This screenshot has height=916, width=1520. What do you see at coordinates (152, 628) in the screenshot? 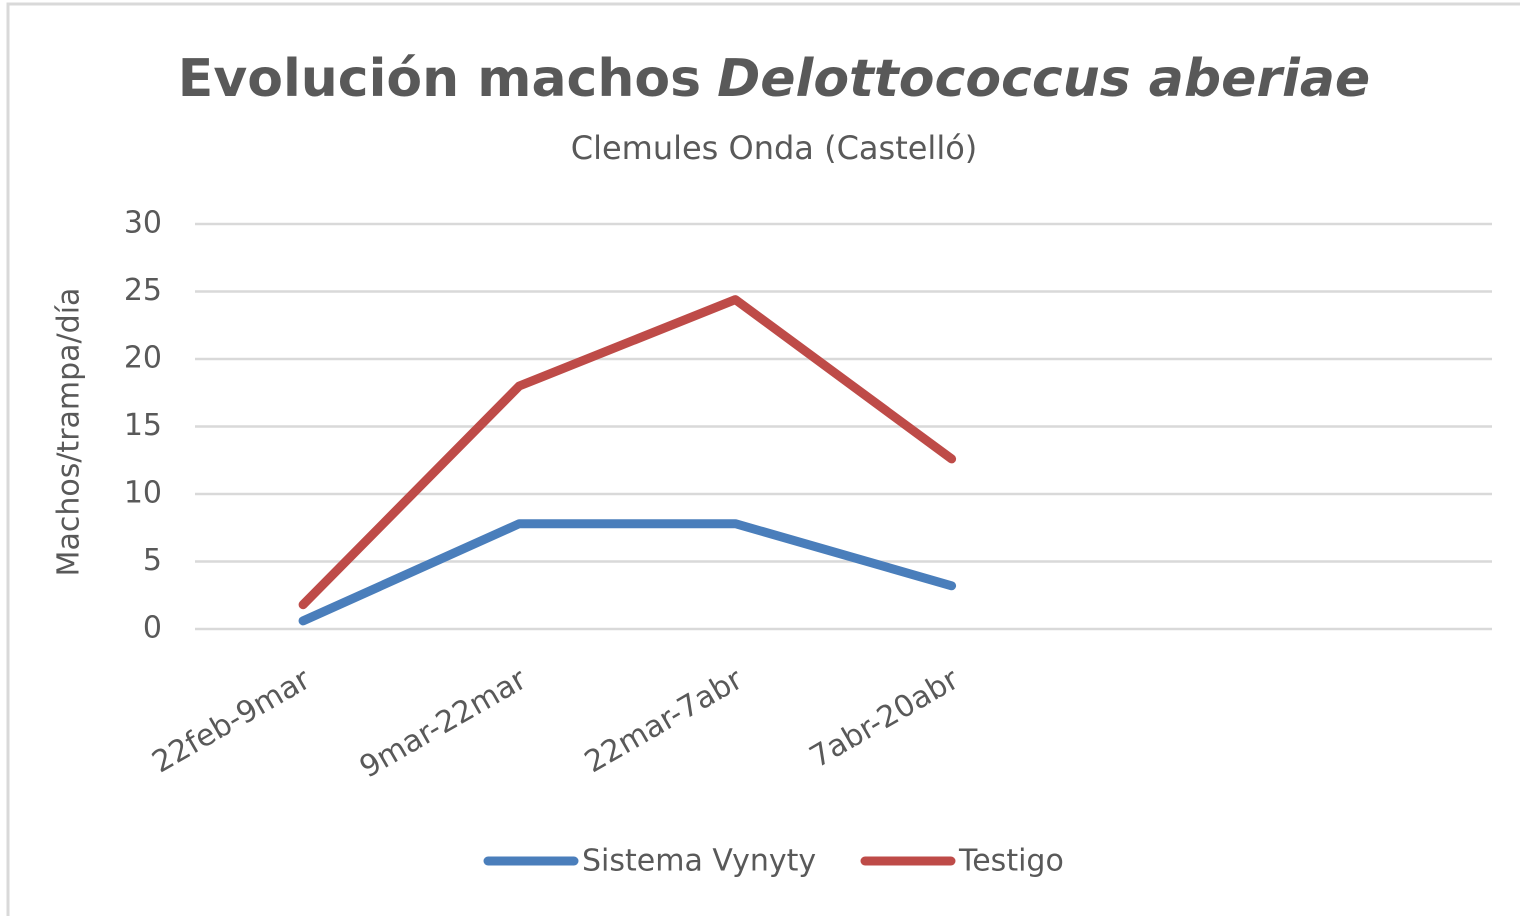
I see `y-tick-label: 0` at bounding box center [152, 628].